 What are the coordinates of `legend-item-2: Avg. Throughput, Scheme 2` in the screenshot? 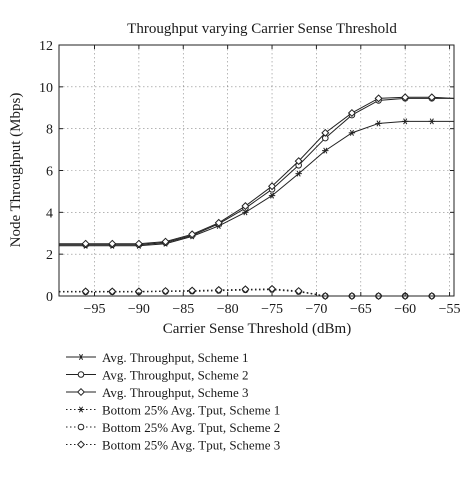 It's located at (157, 375).